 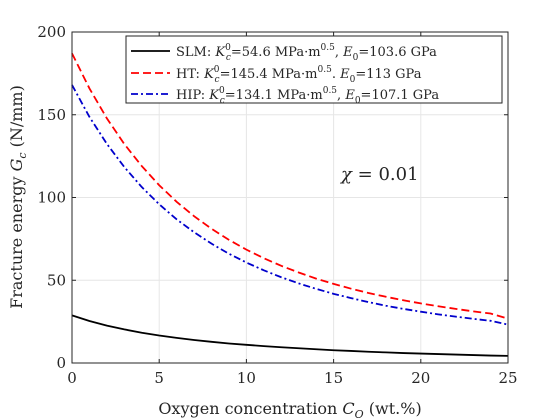 I want to click on y-tick-label: 150, so click(x=51, y=115).